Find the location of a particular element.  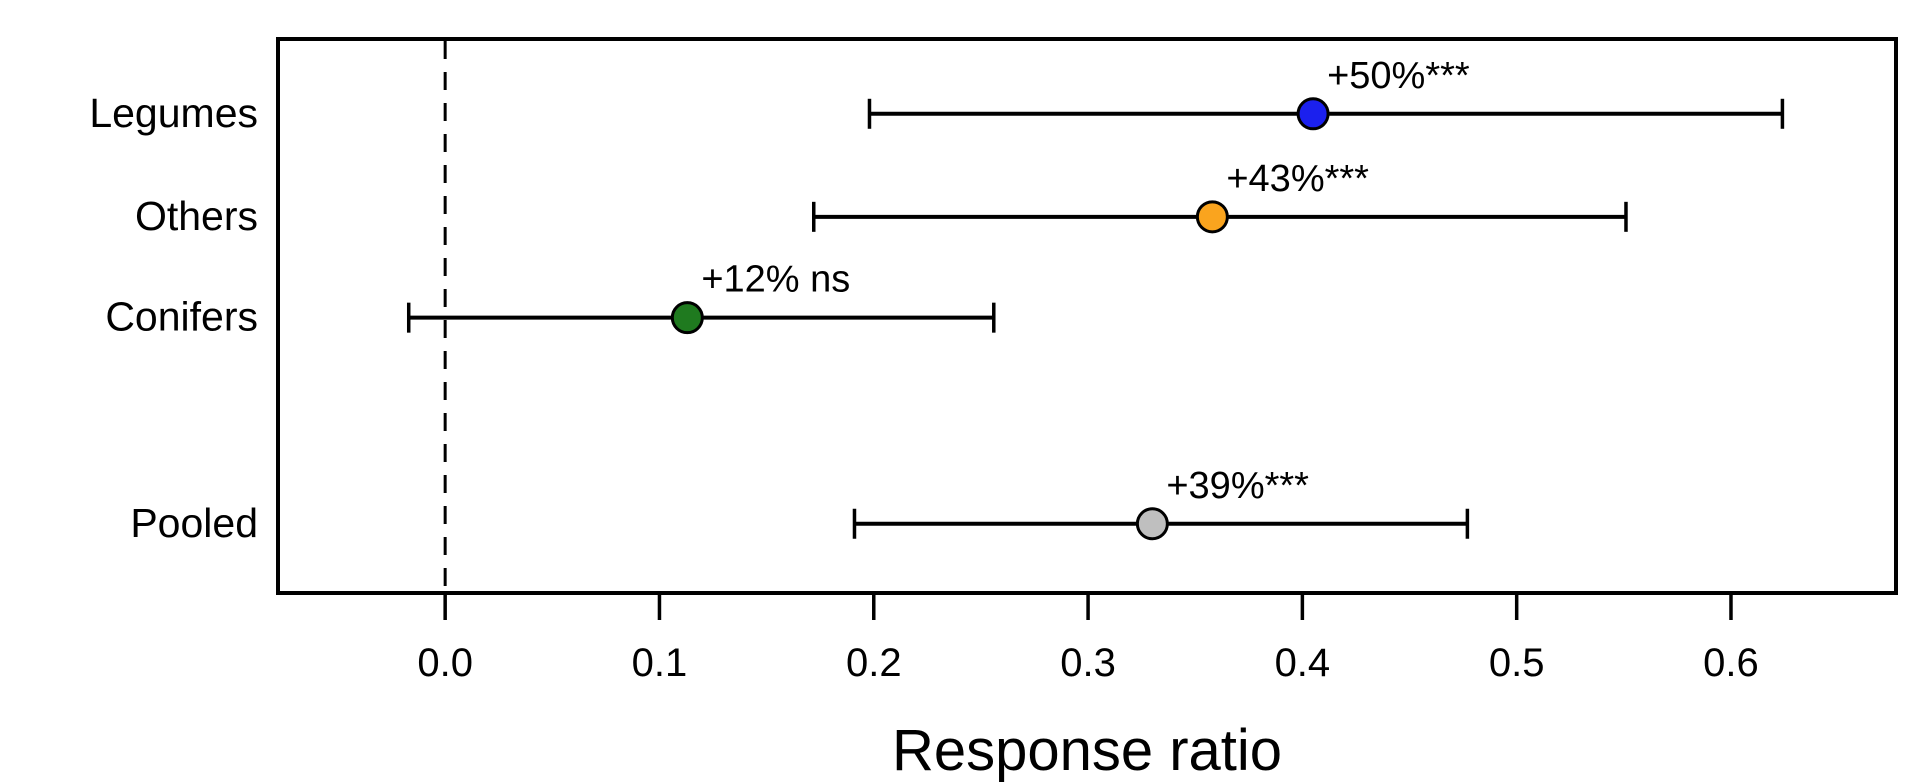

annotation-others: +43%*** is located at coordinates (1297, 179).